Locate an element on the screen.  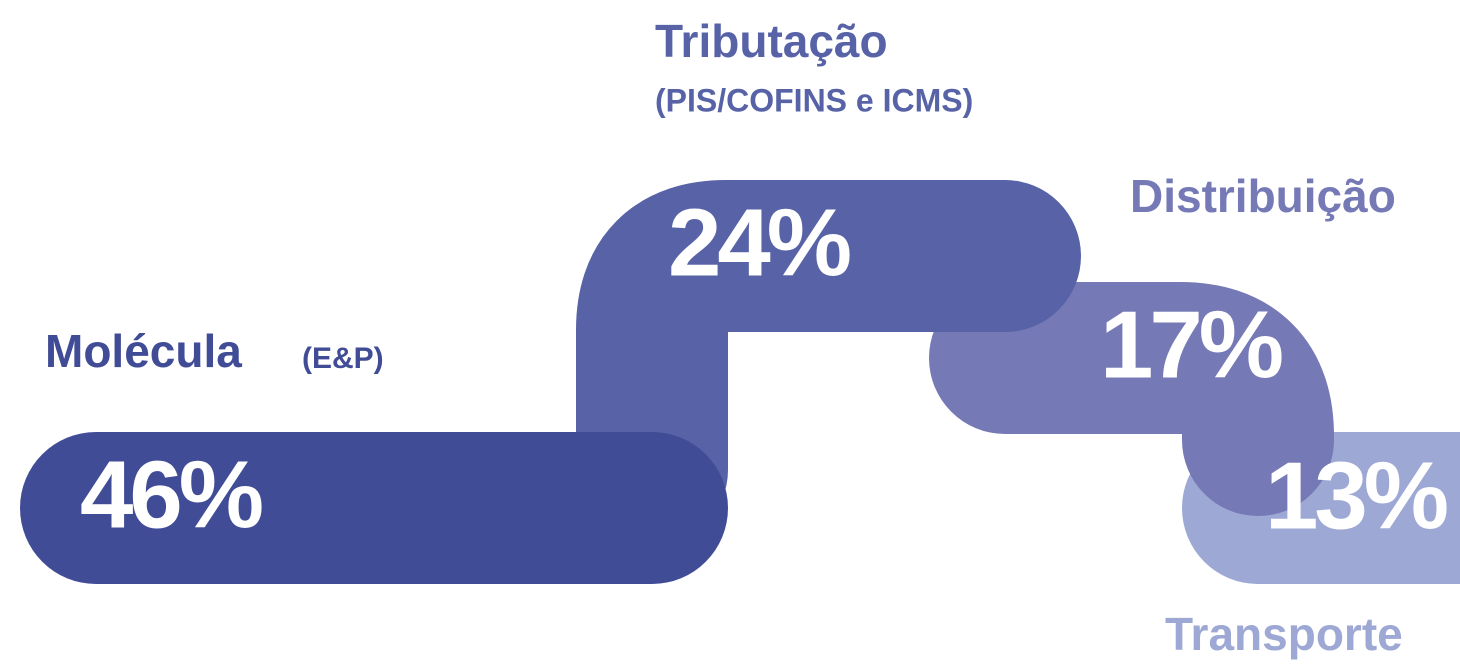
category-note: (E&P) is located at coordinates (343, 358).